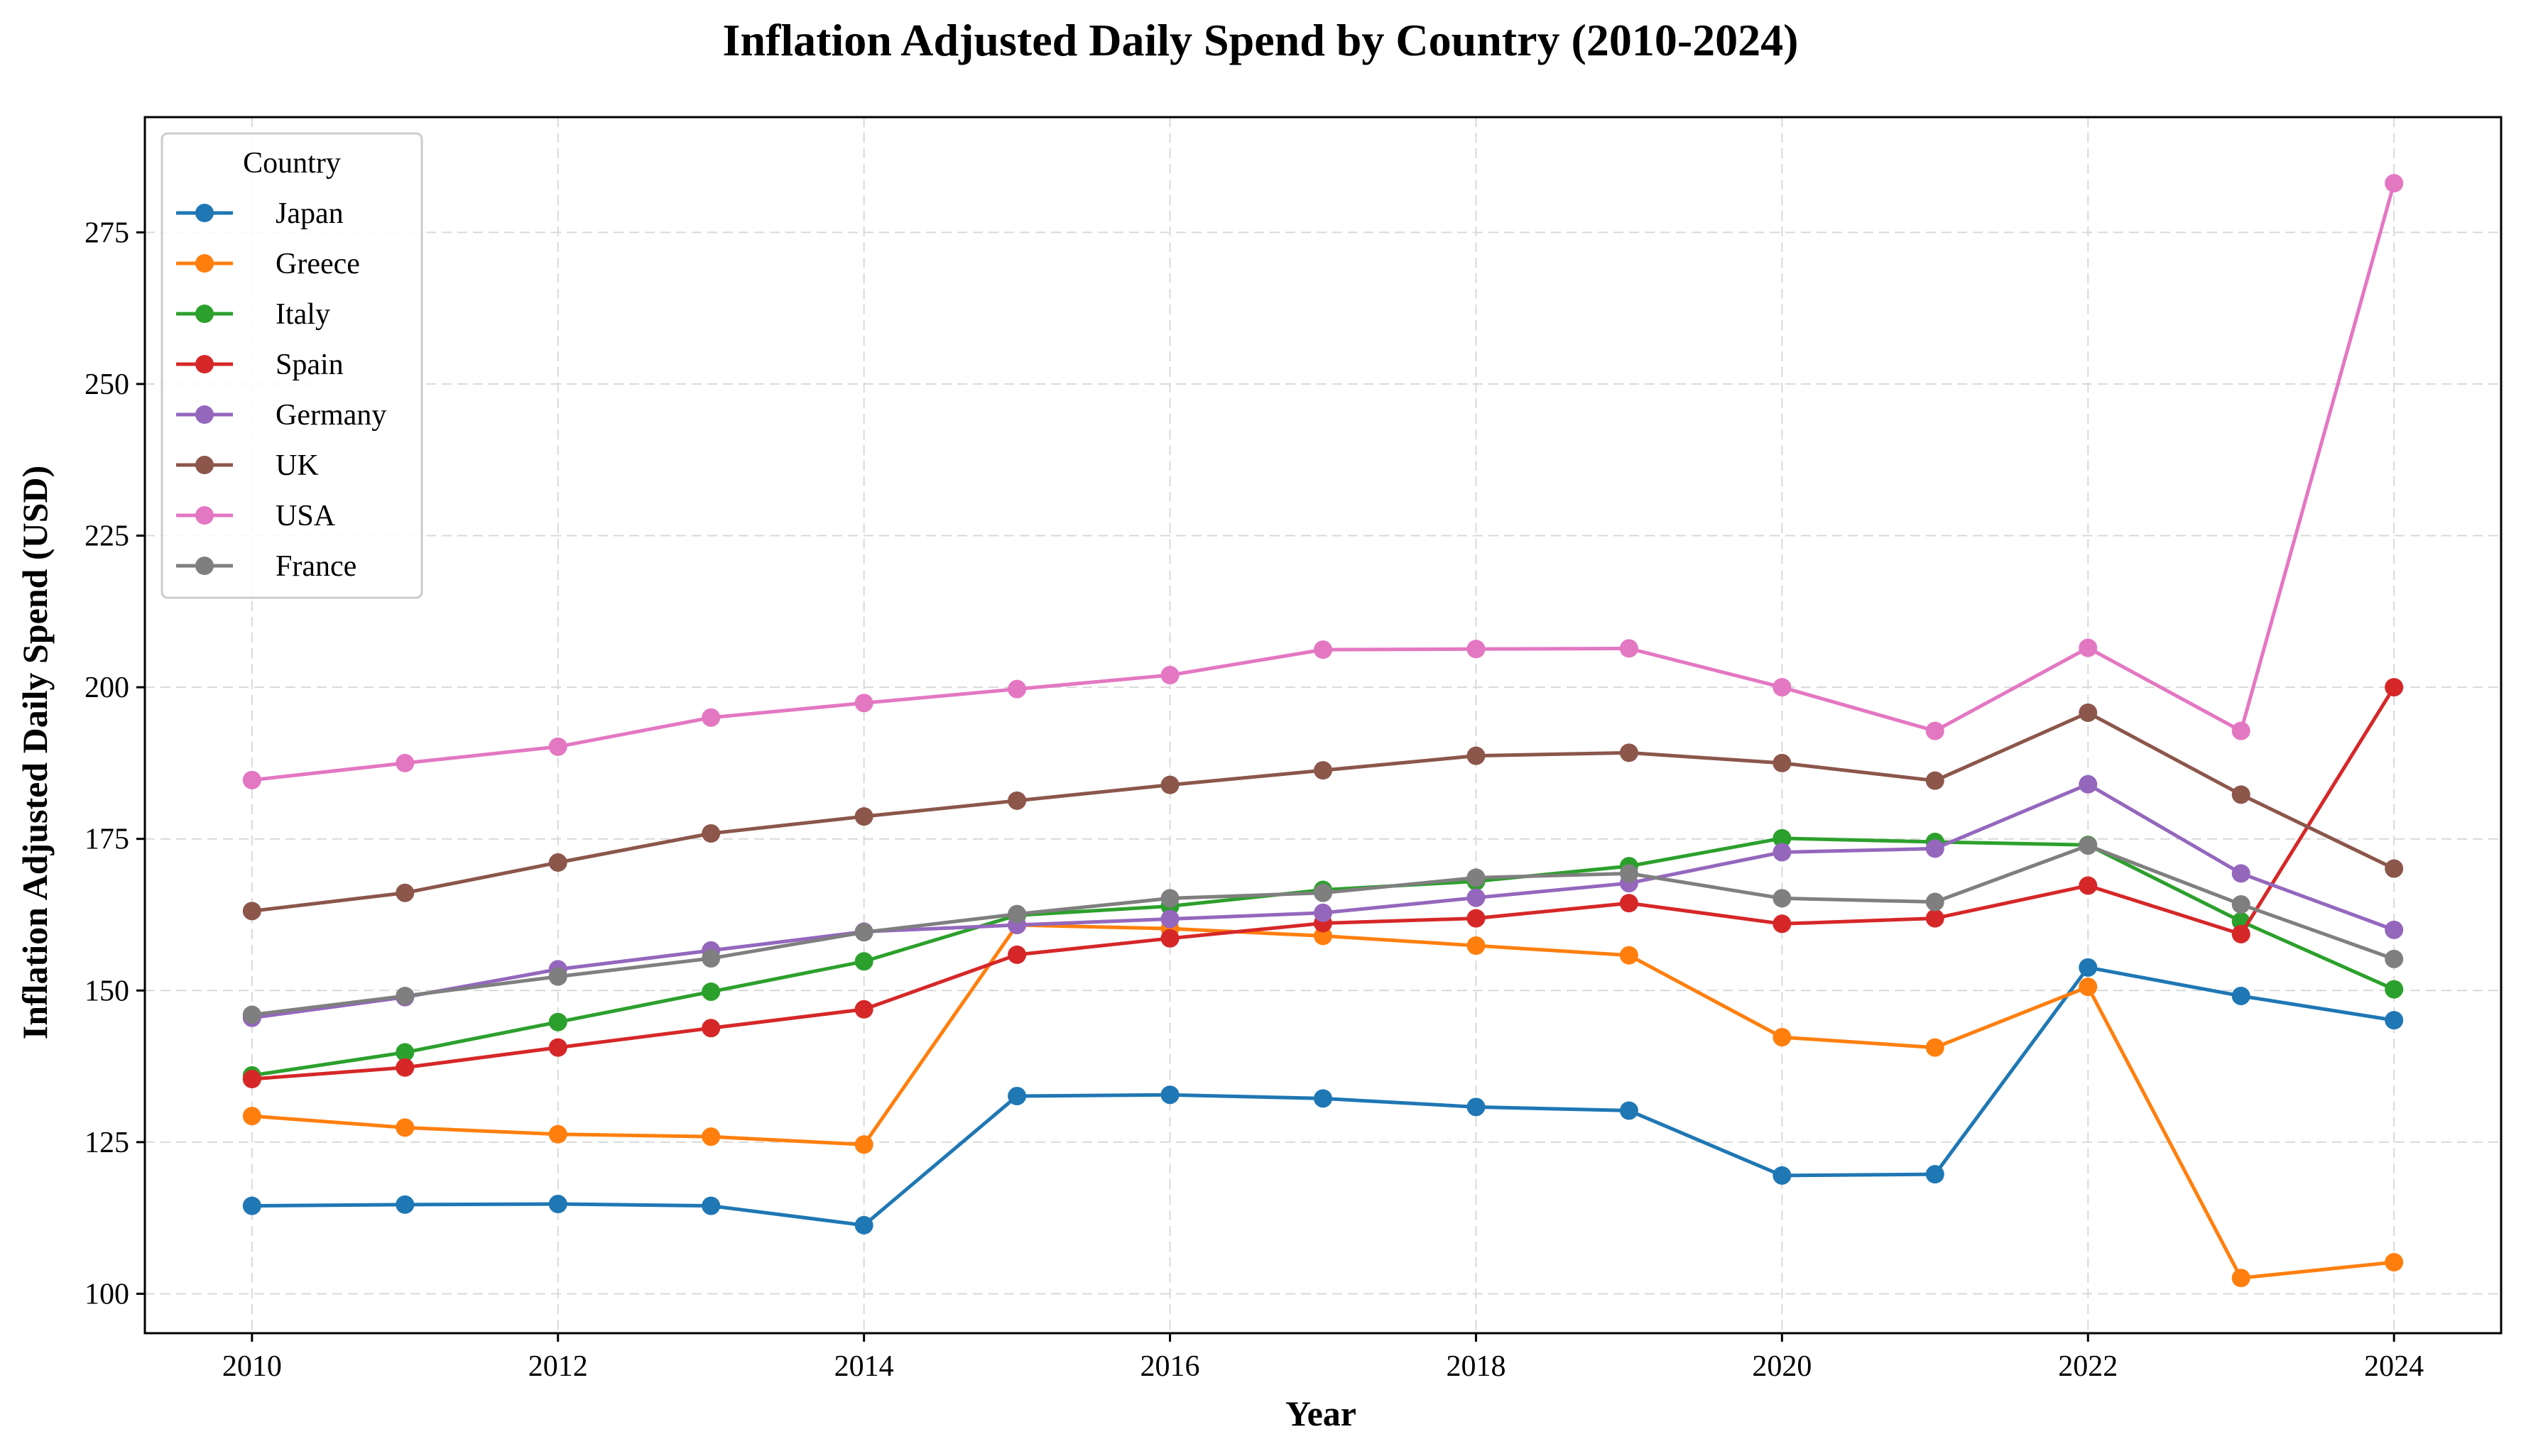 This screenshot has height=1456, width=2521. What do you see at coordinates (260, 365) in the screenshot?
I see `legend-item-spain: Spain` at bounding box center [260, 365].